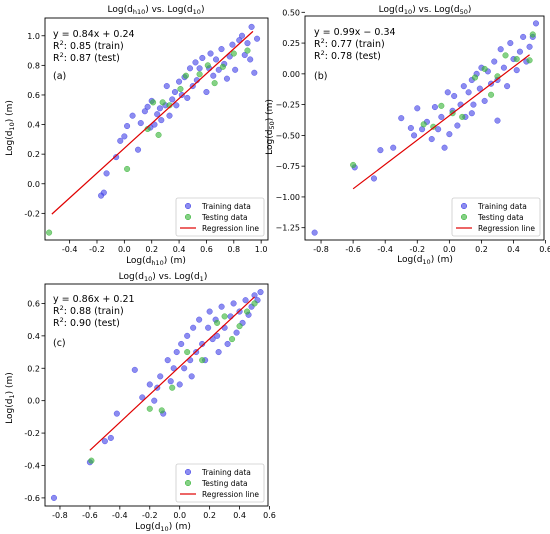 The image size is (550, 534). Describe the element at coordinates (224, 217) in the screenshot. I see `legend-testing-label: Testing data` at that location.